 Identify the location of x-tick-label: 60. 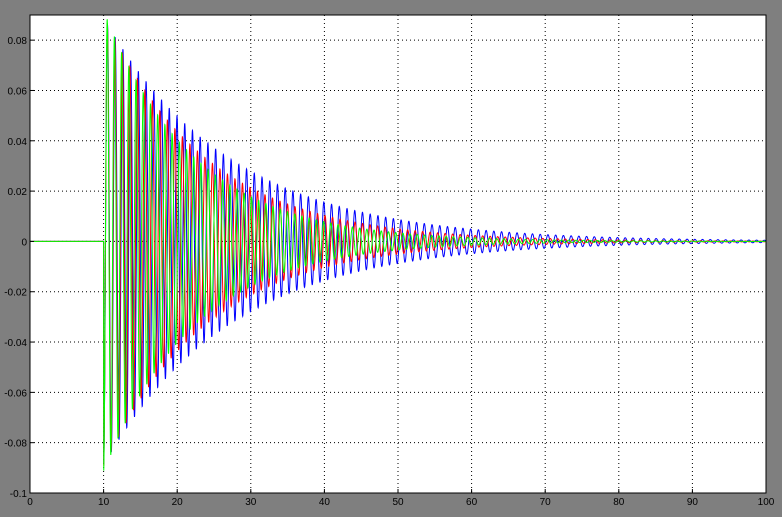
(472, 502).